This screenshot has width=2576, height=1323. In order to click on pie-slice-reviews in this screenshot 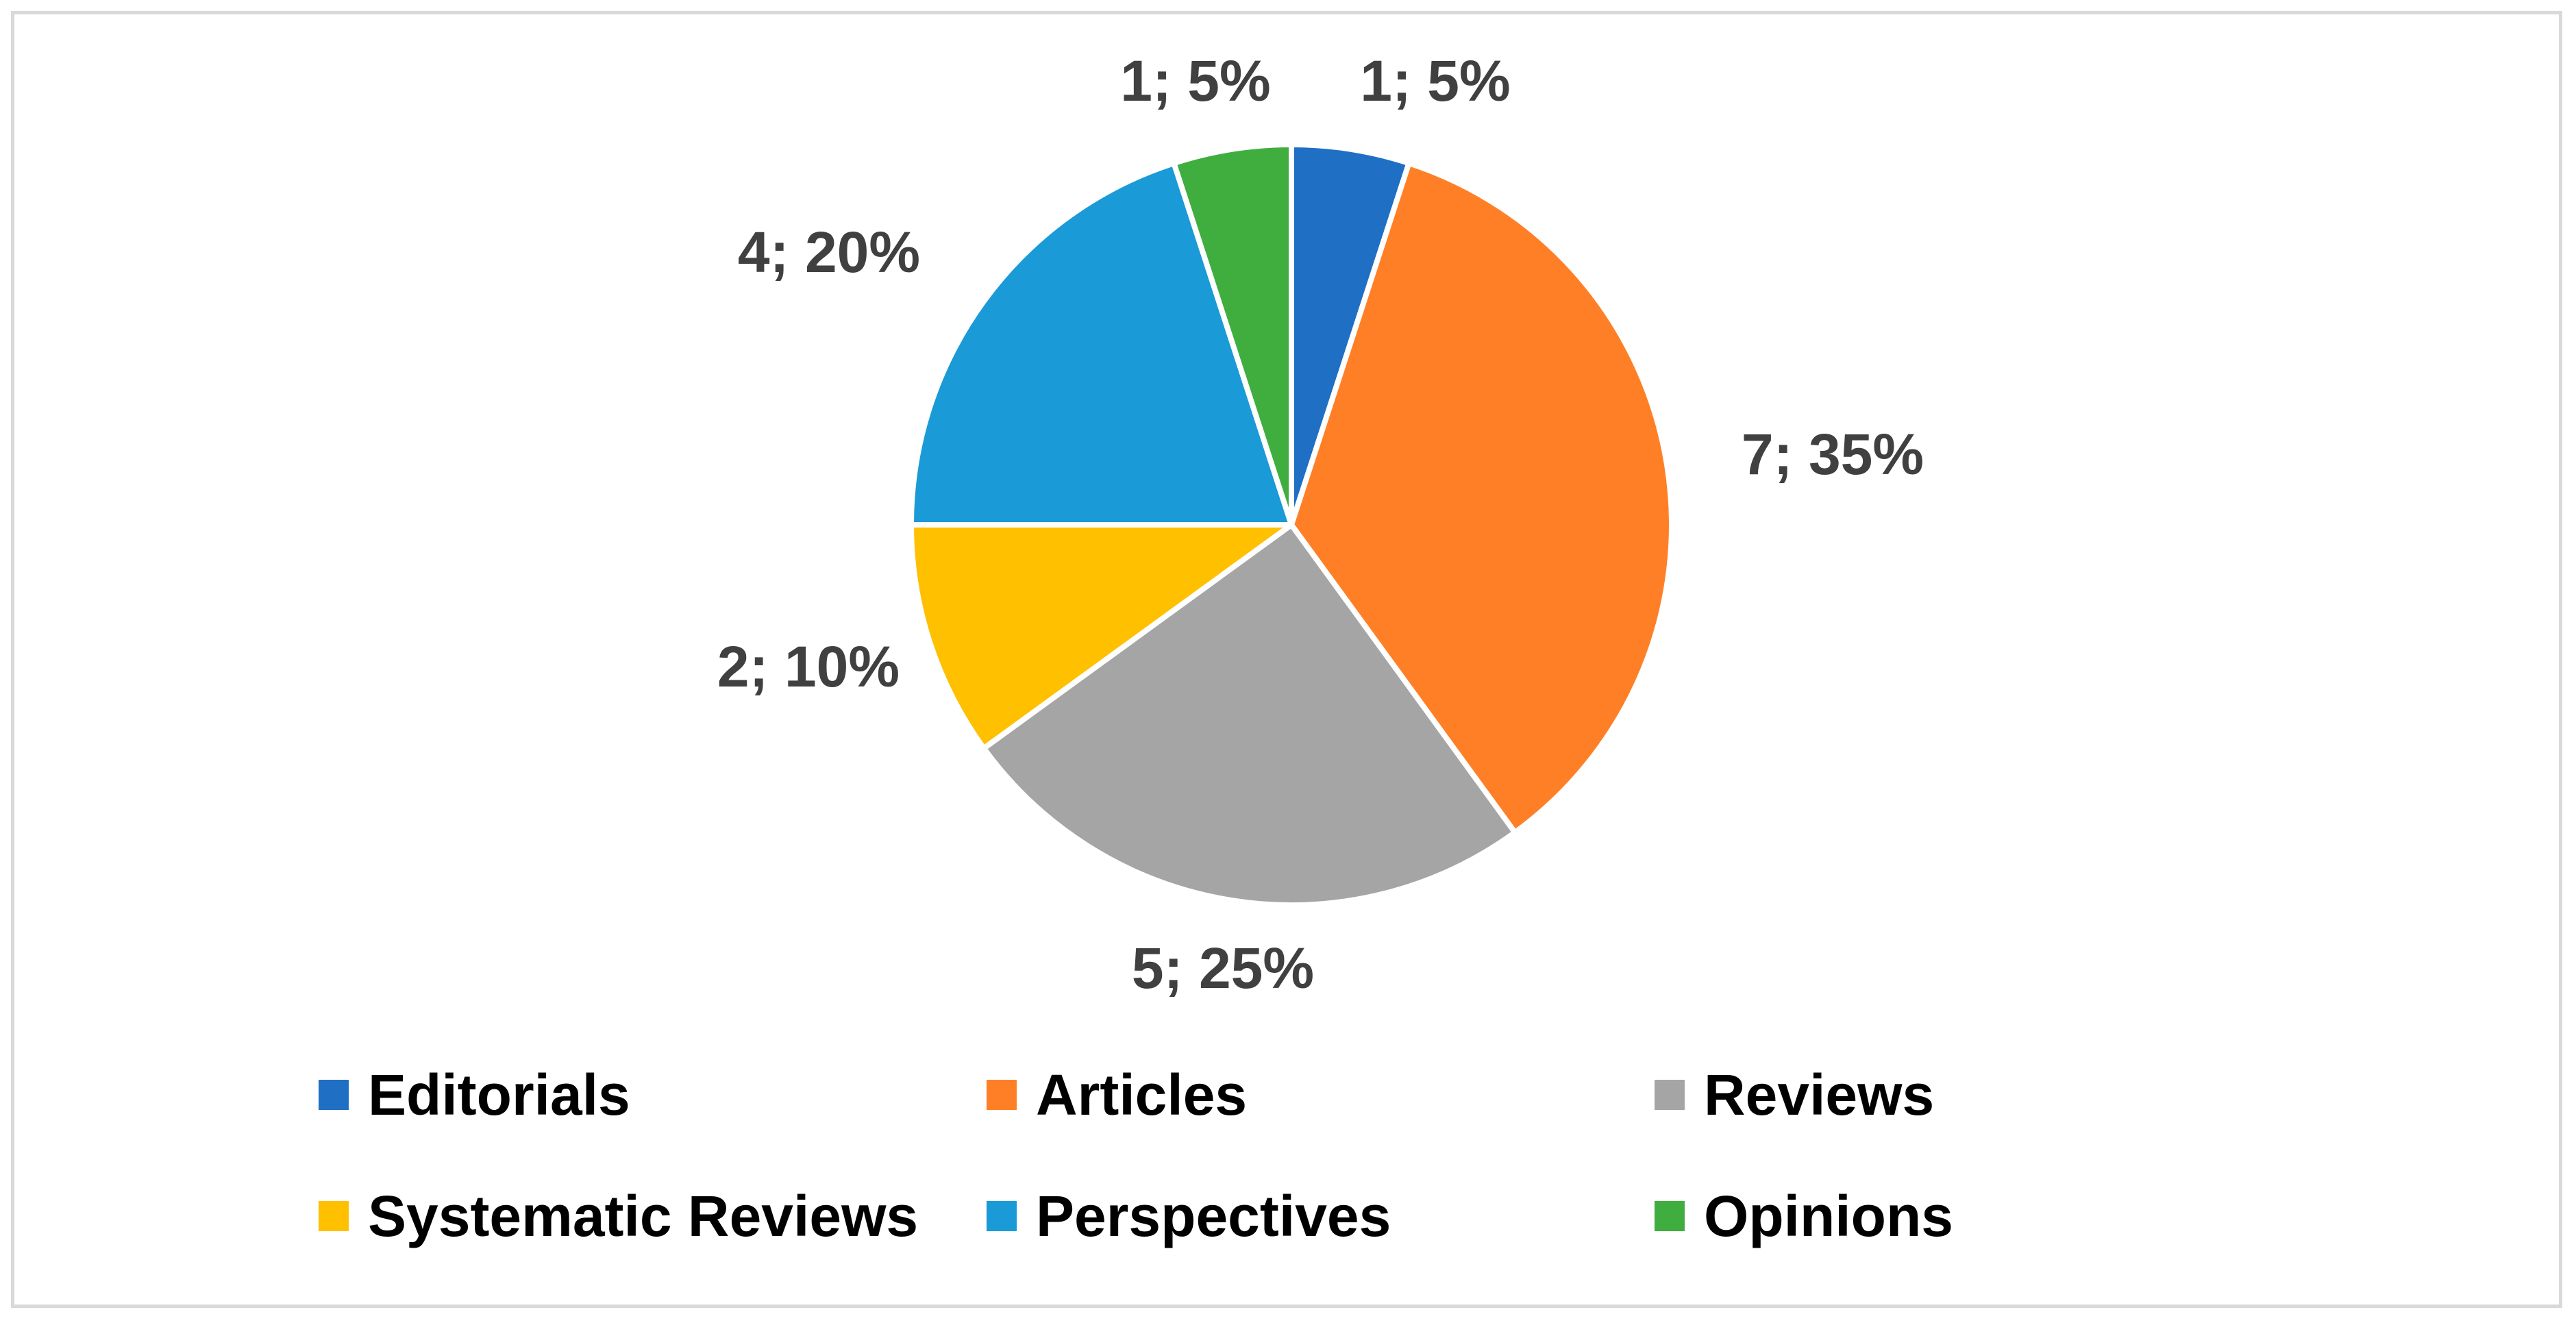, I will do `click(1249, 715)`.